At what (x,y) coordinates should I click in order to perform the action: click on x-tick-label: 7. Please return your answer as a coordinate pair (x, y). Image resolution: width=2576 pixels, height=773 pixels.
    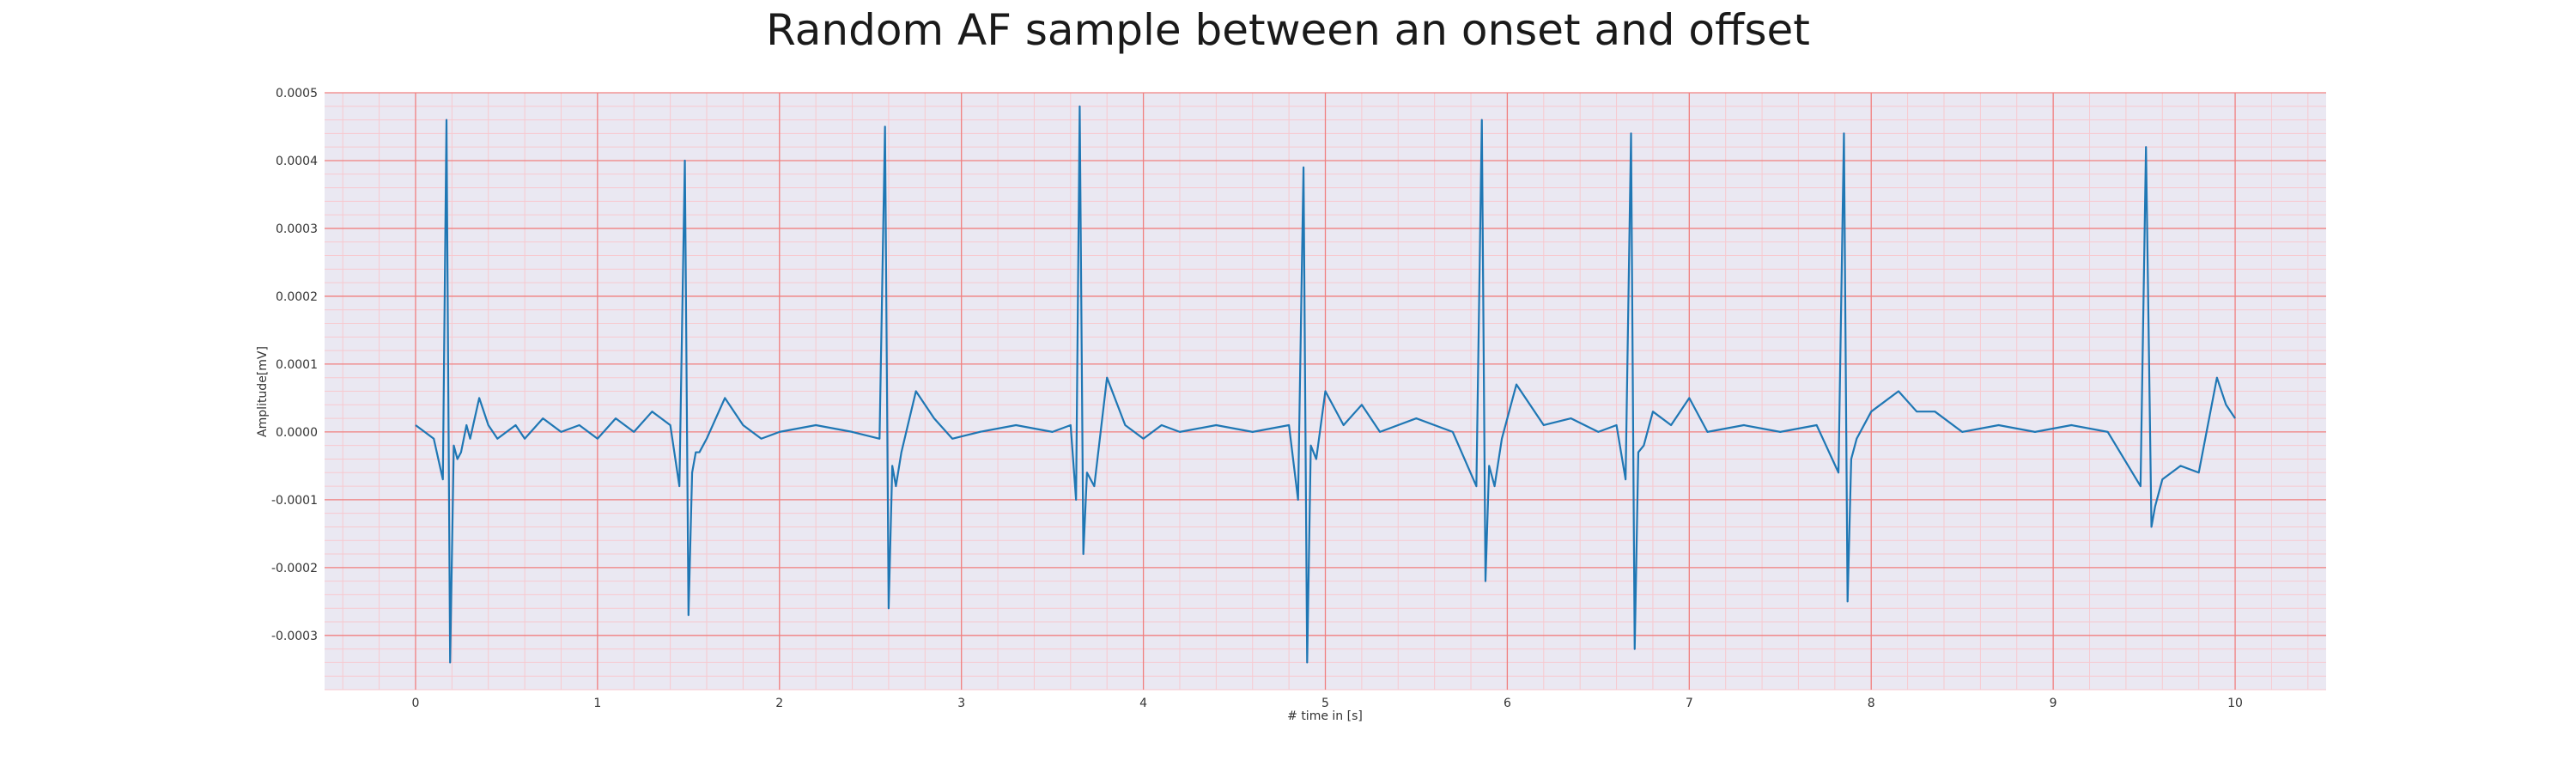
    Looking at the image, I should click on (1689, 703).